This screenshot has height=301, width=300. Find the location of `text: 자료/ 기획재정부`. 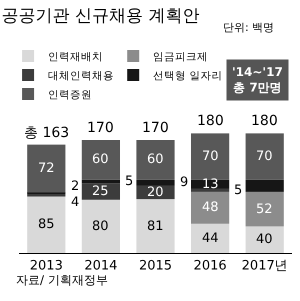

text: 자료/ 기획재정부 is located at coordinates (62, 280).